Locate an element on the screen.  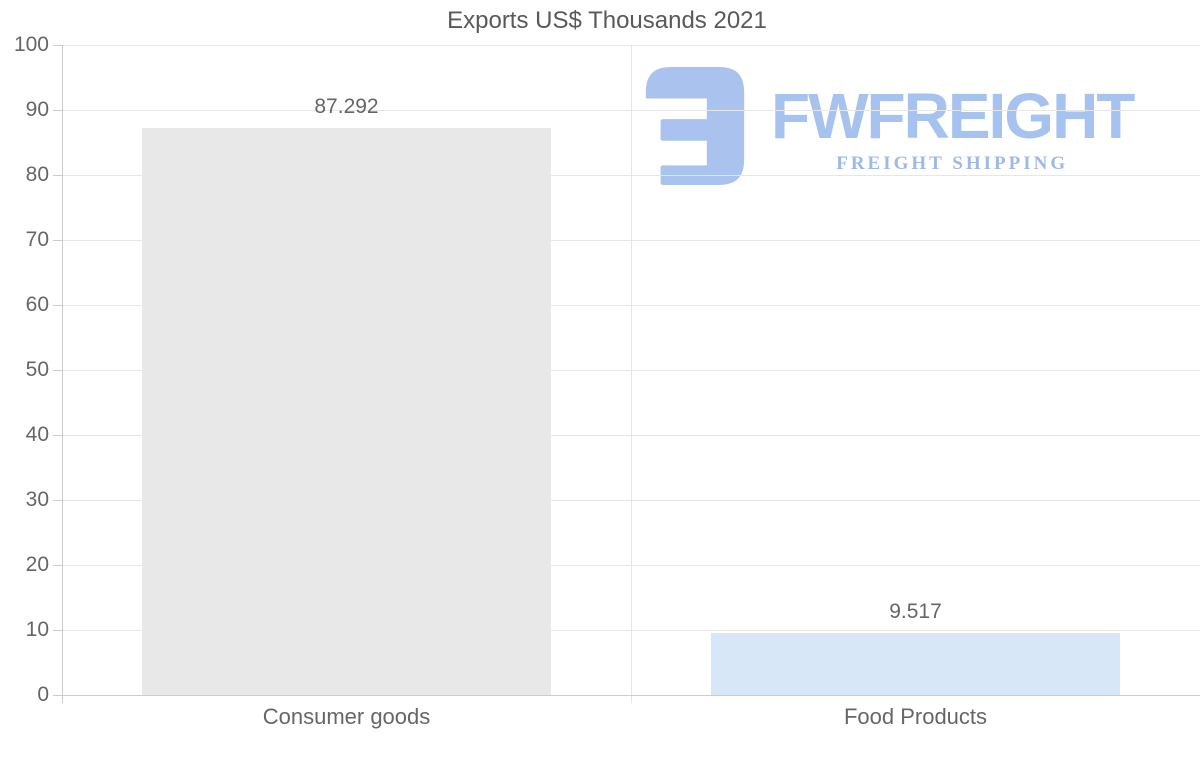
brand-tagline: FREIGHT SHIPPING is located at coordinates (952, 163).